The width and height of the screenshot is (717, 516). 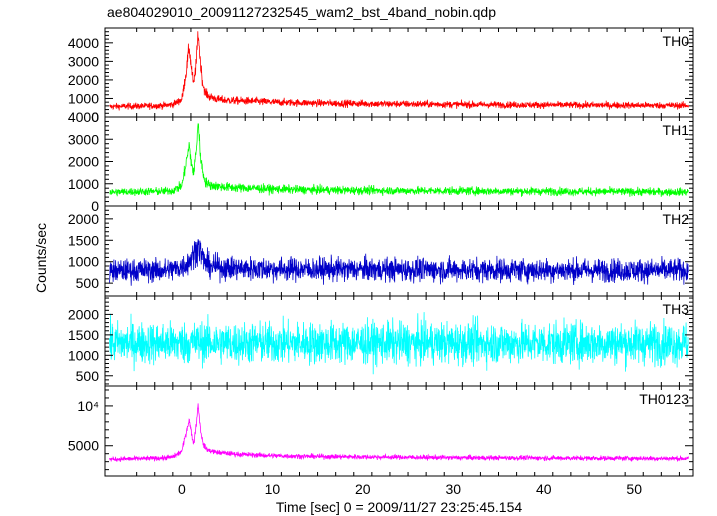 What do you see at coordinates (399, 507) in the screenshot?
I see `x-axis-label: Time [sec] 0 = 2009/11/27 23:25:45.154` at bounding box center [399, 507].